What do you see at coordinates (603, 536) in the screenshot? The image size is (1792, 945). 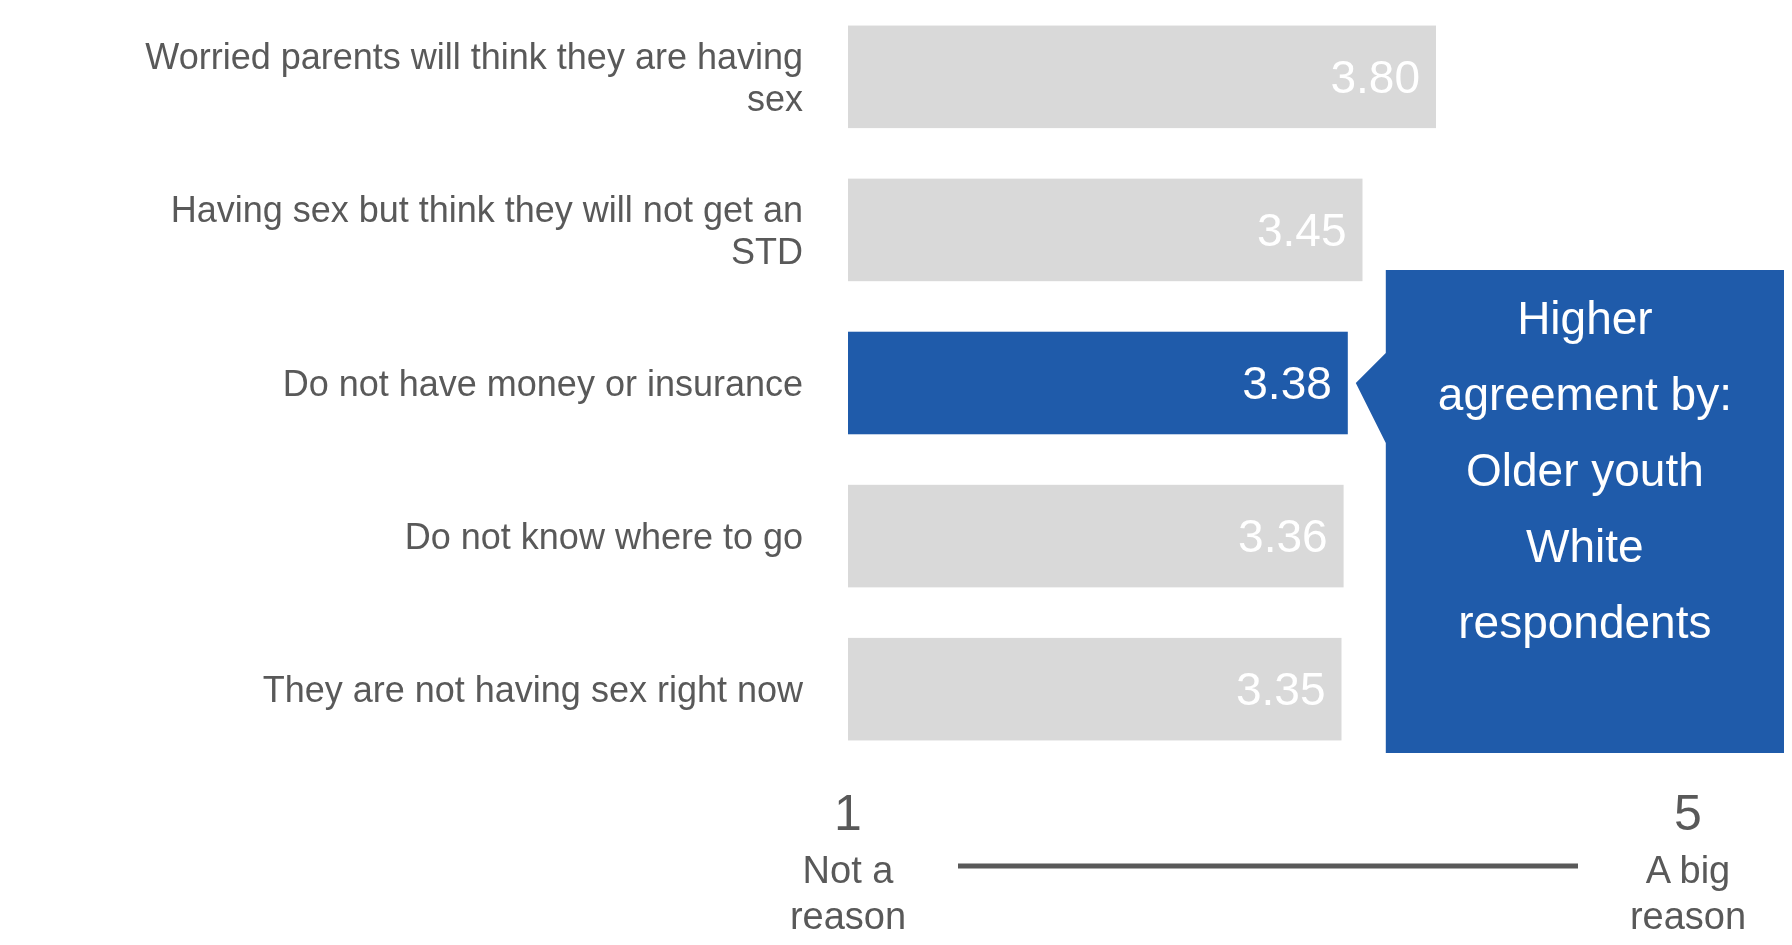 I see `y-tick-label: Do not know where to go` at bounding box center [603, 536].